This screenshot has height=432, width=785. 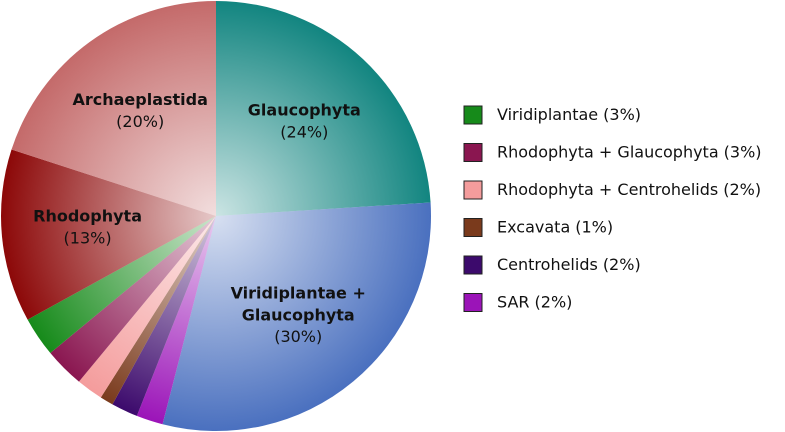 I want to click on slice-value-label: (20%), so click(x=140, y=121).